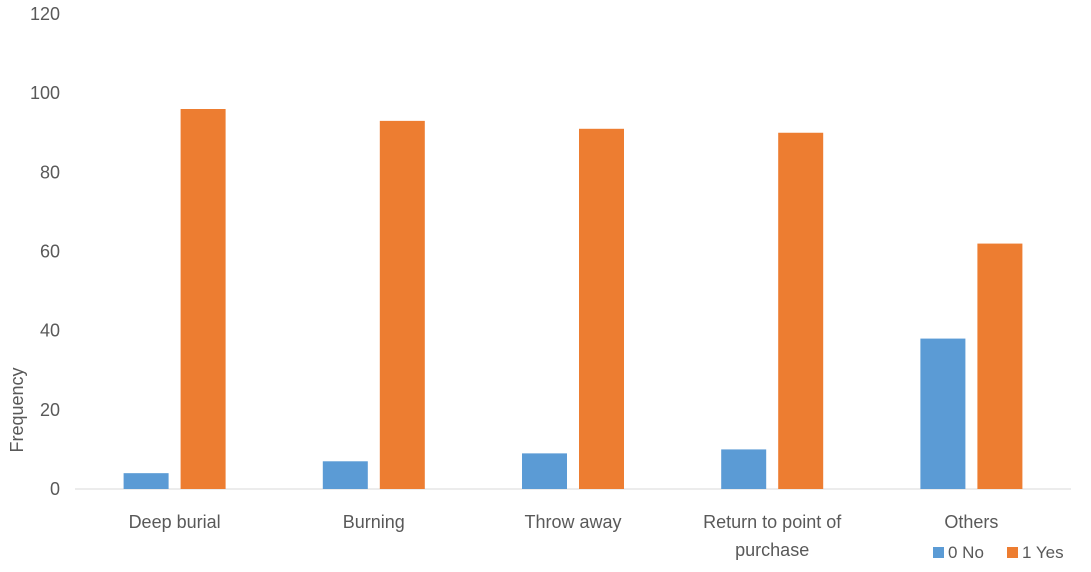 The height and width of the screenshot is (572, 1091). I want to click on legend-label: 1 Yes, so click(1043, 552).